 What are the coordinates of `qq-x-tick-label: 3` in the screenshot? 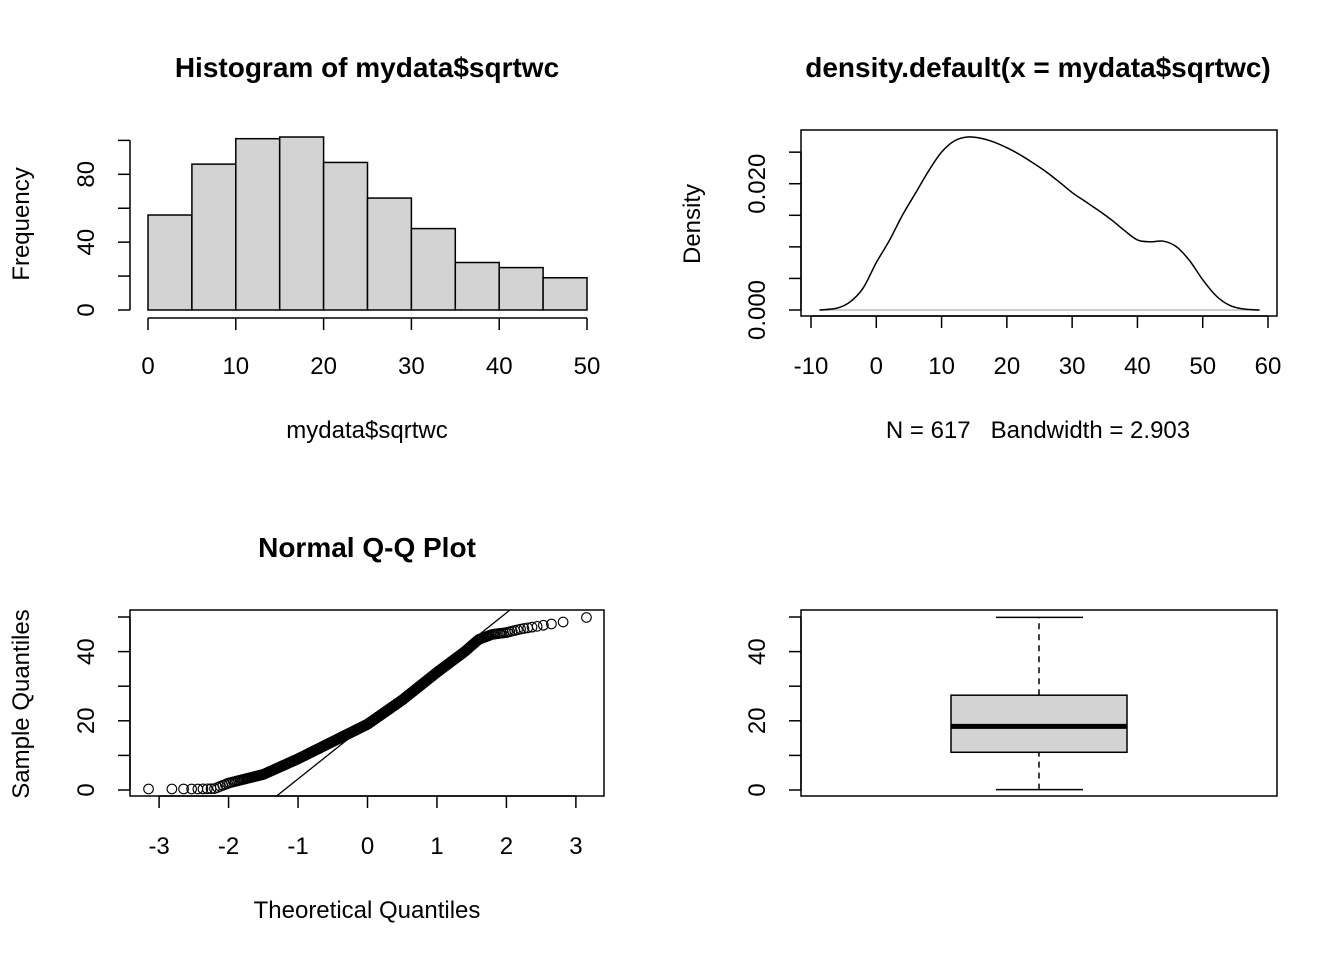 It's located at (575, 846).